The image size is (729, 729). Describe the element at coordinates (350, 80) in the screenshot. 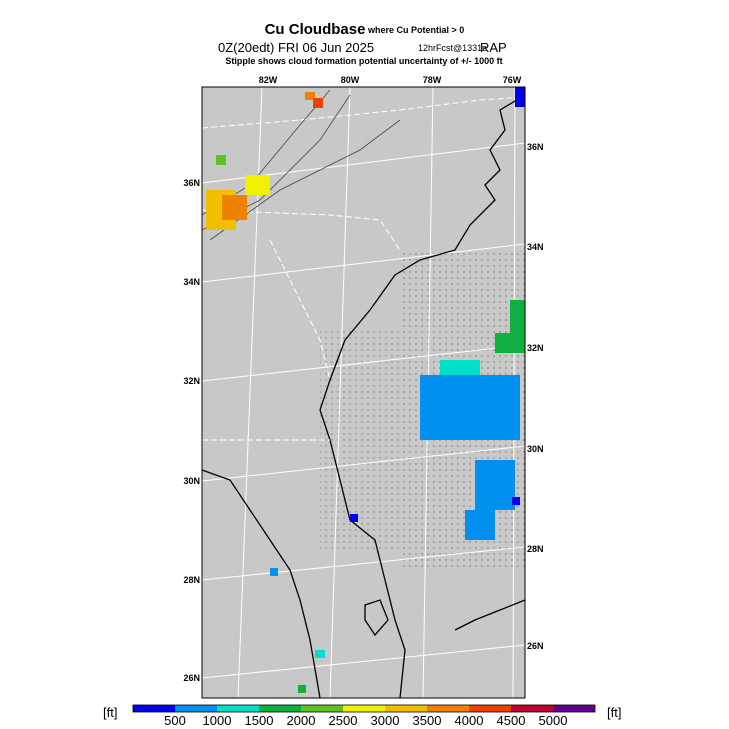

I see `lon-label: 80W` at that location.